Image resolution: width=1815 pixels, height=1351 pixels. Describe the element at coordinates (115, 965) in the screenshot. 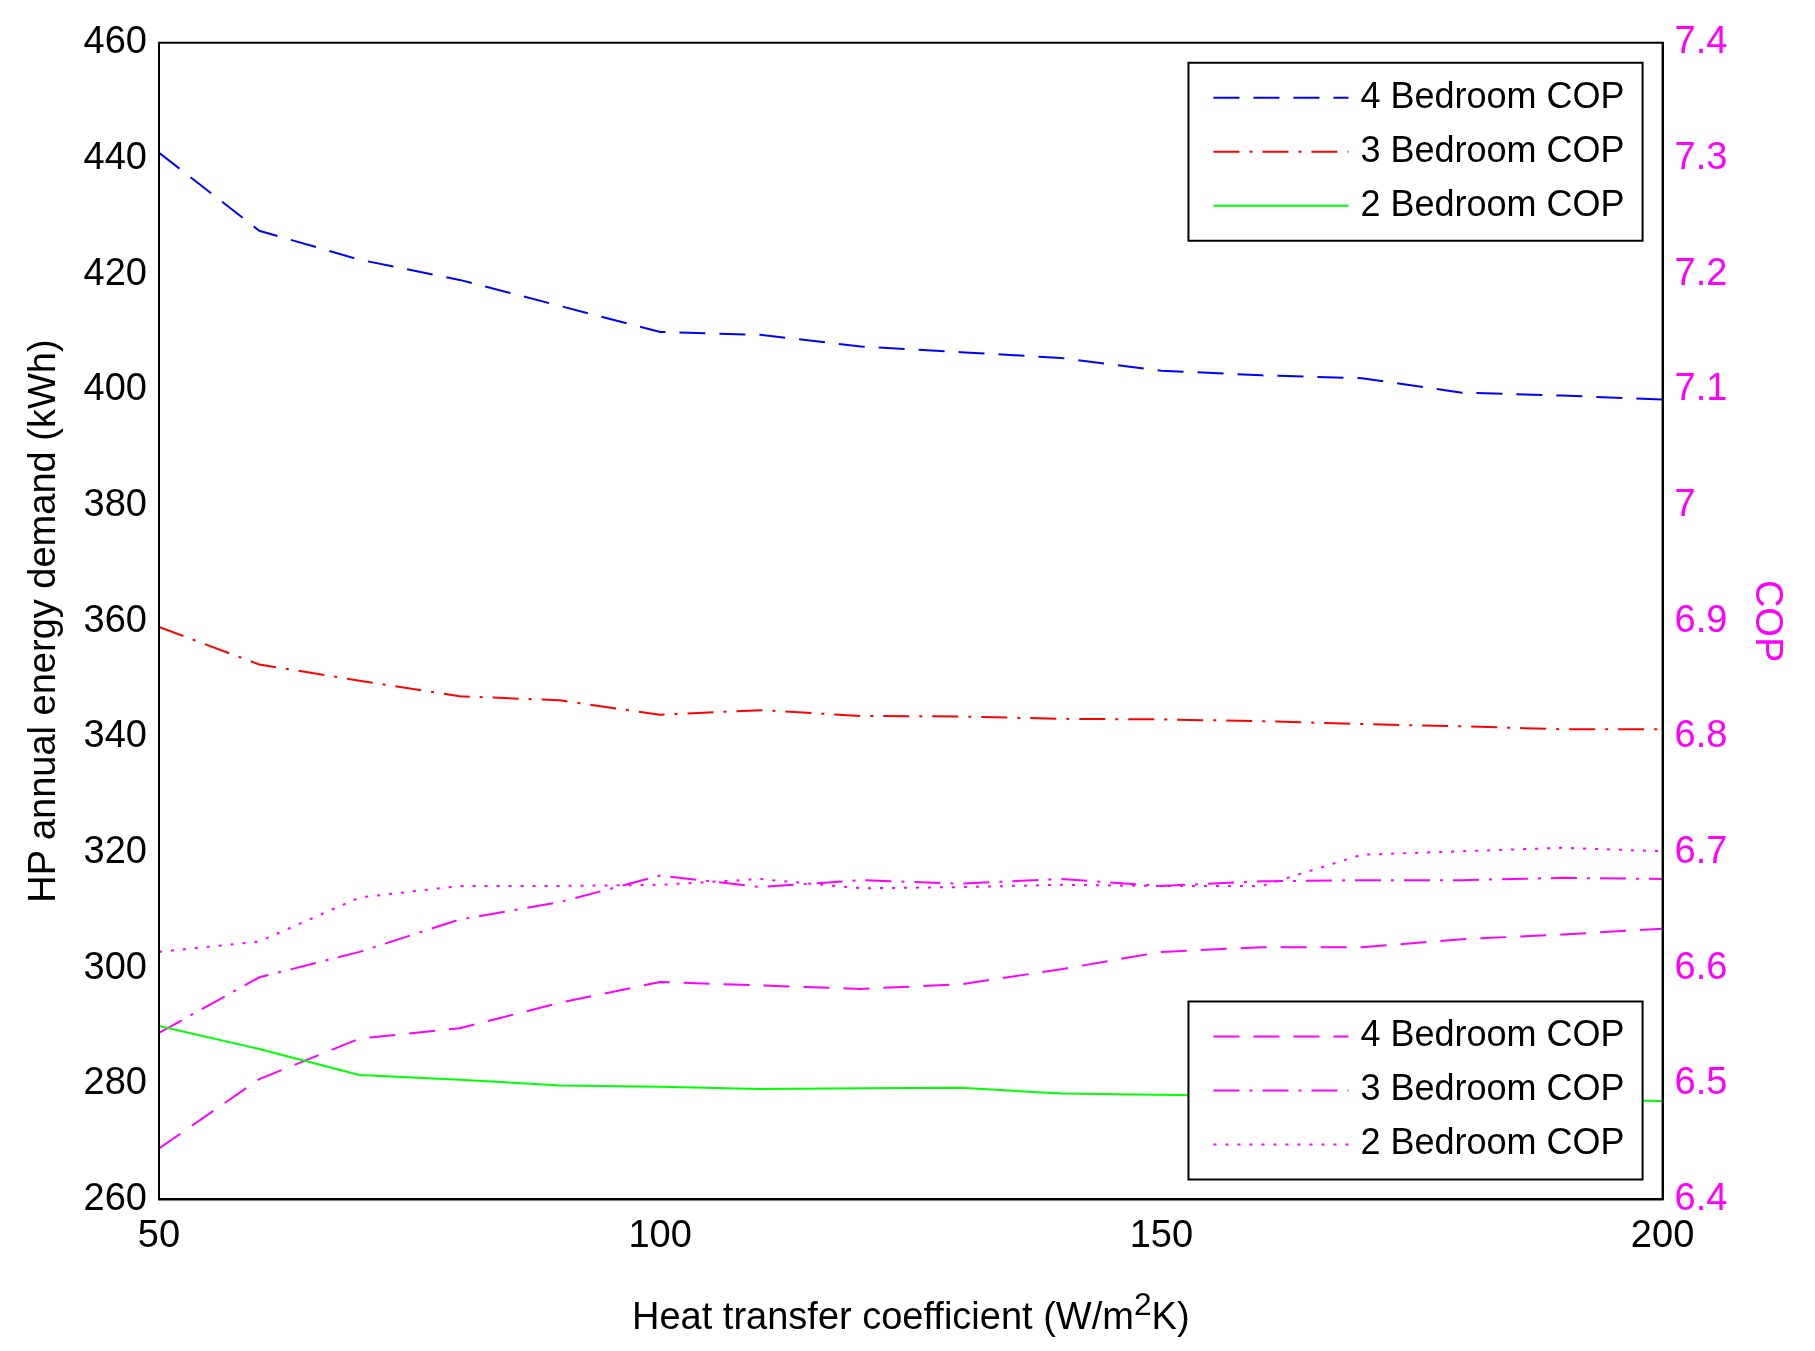

I see `y-tick-label: 300` at that location.